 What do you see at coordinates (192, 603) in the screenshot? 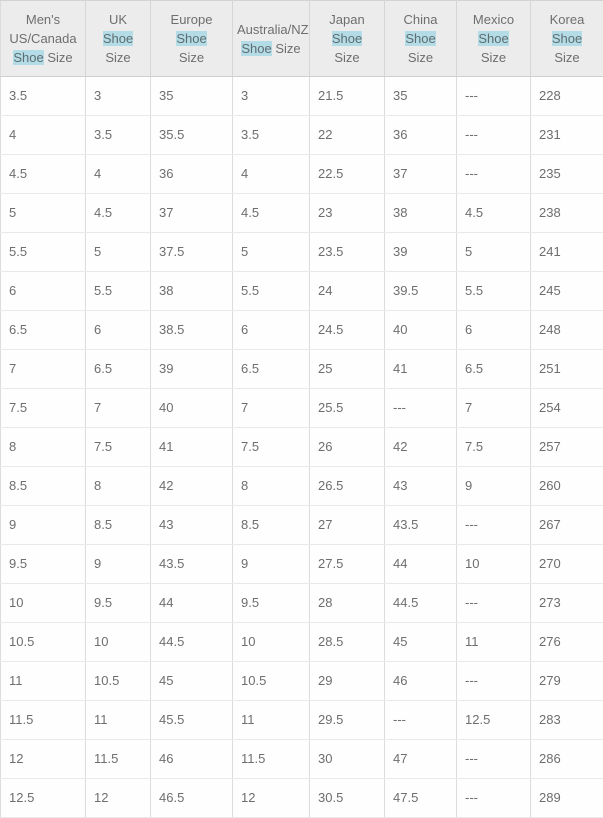
I see `table-cell: 44` at bounding box center [192, 603].